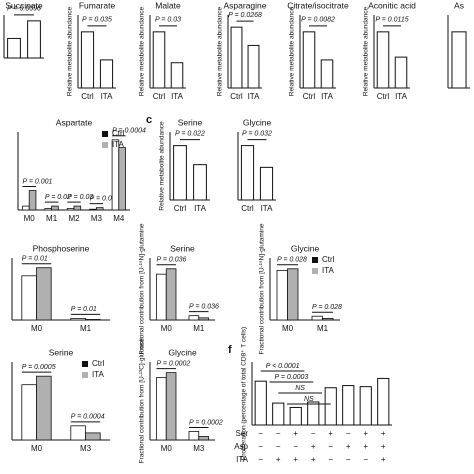 This screenshot has width=474, height=474. I want to click on chart-title: Fumarate, so click(97, 5).